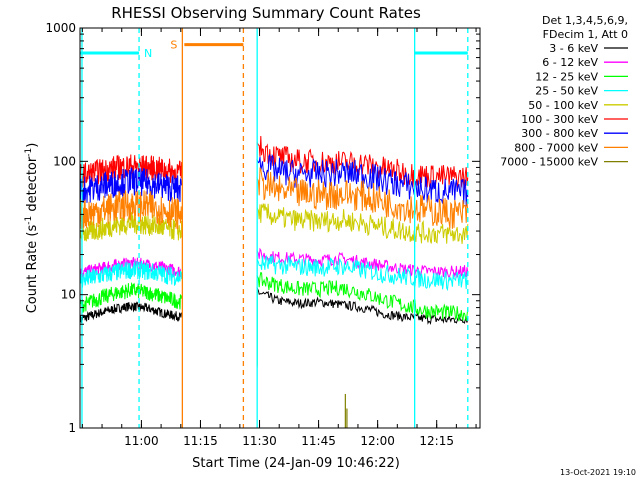  Describe the element at coordinates (32, 269) in the screenshot. I see `y-axis-label-part1: Count Rate (s` at that location.